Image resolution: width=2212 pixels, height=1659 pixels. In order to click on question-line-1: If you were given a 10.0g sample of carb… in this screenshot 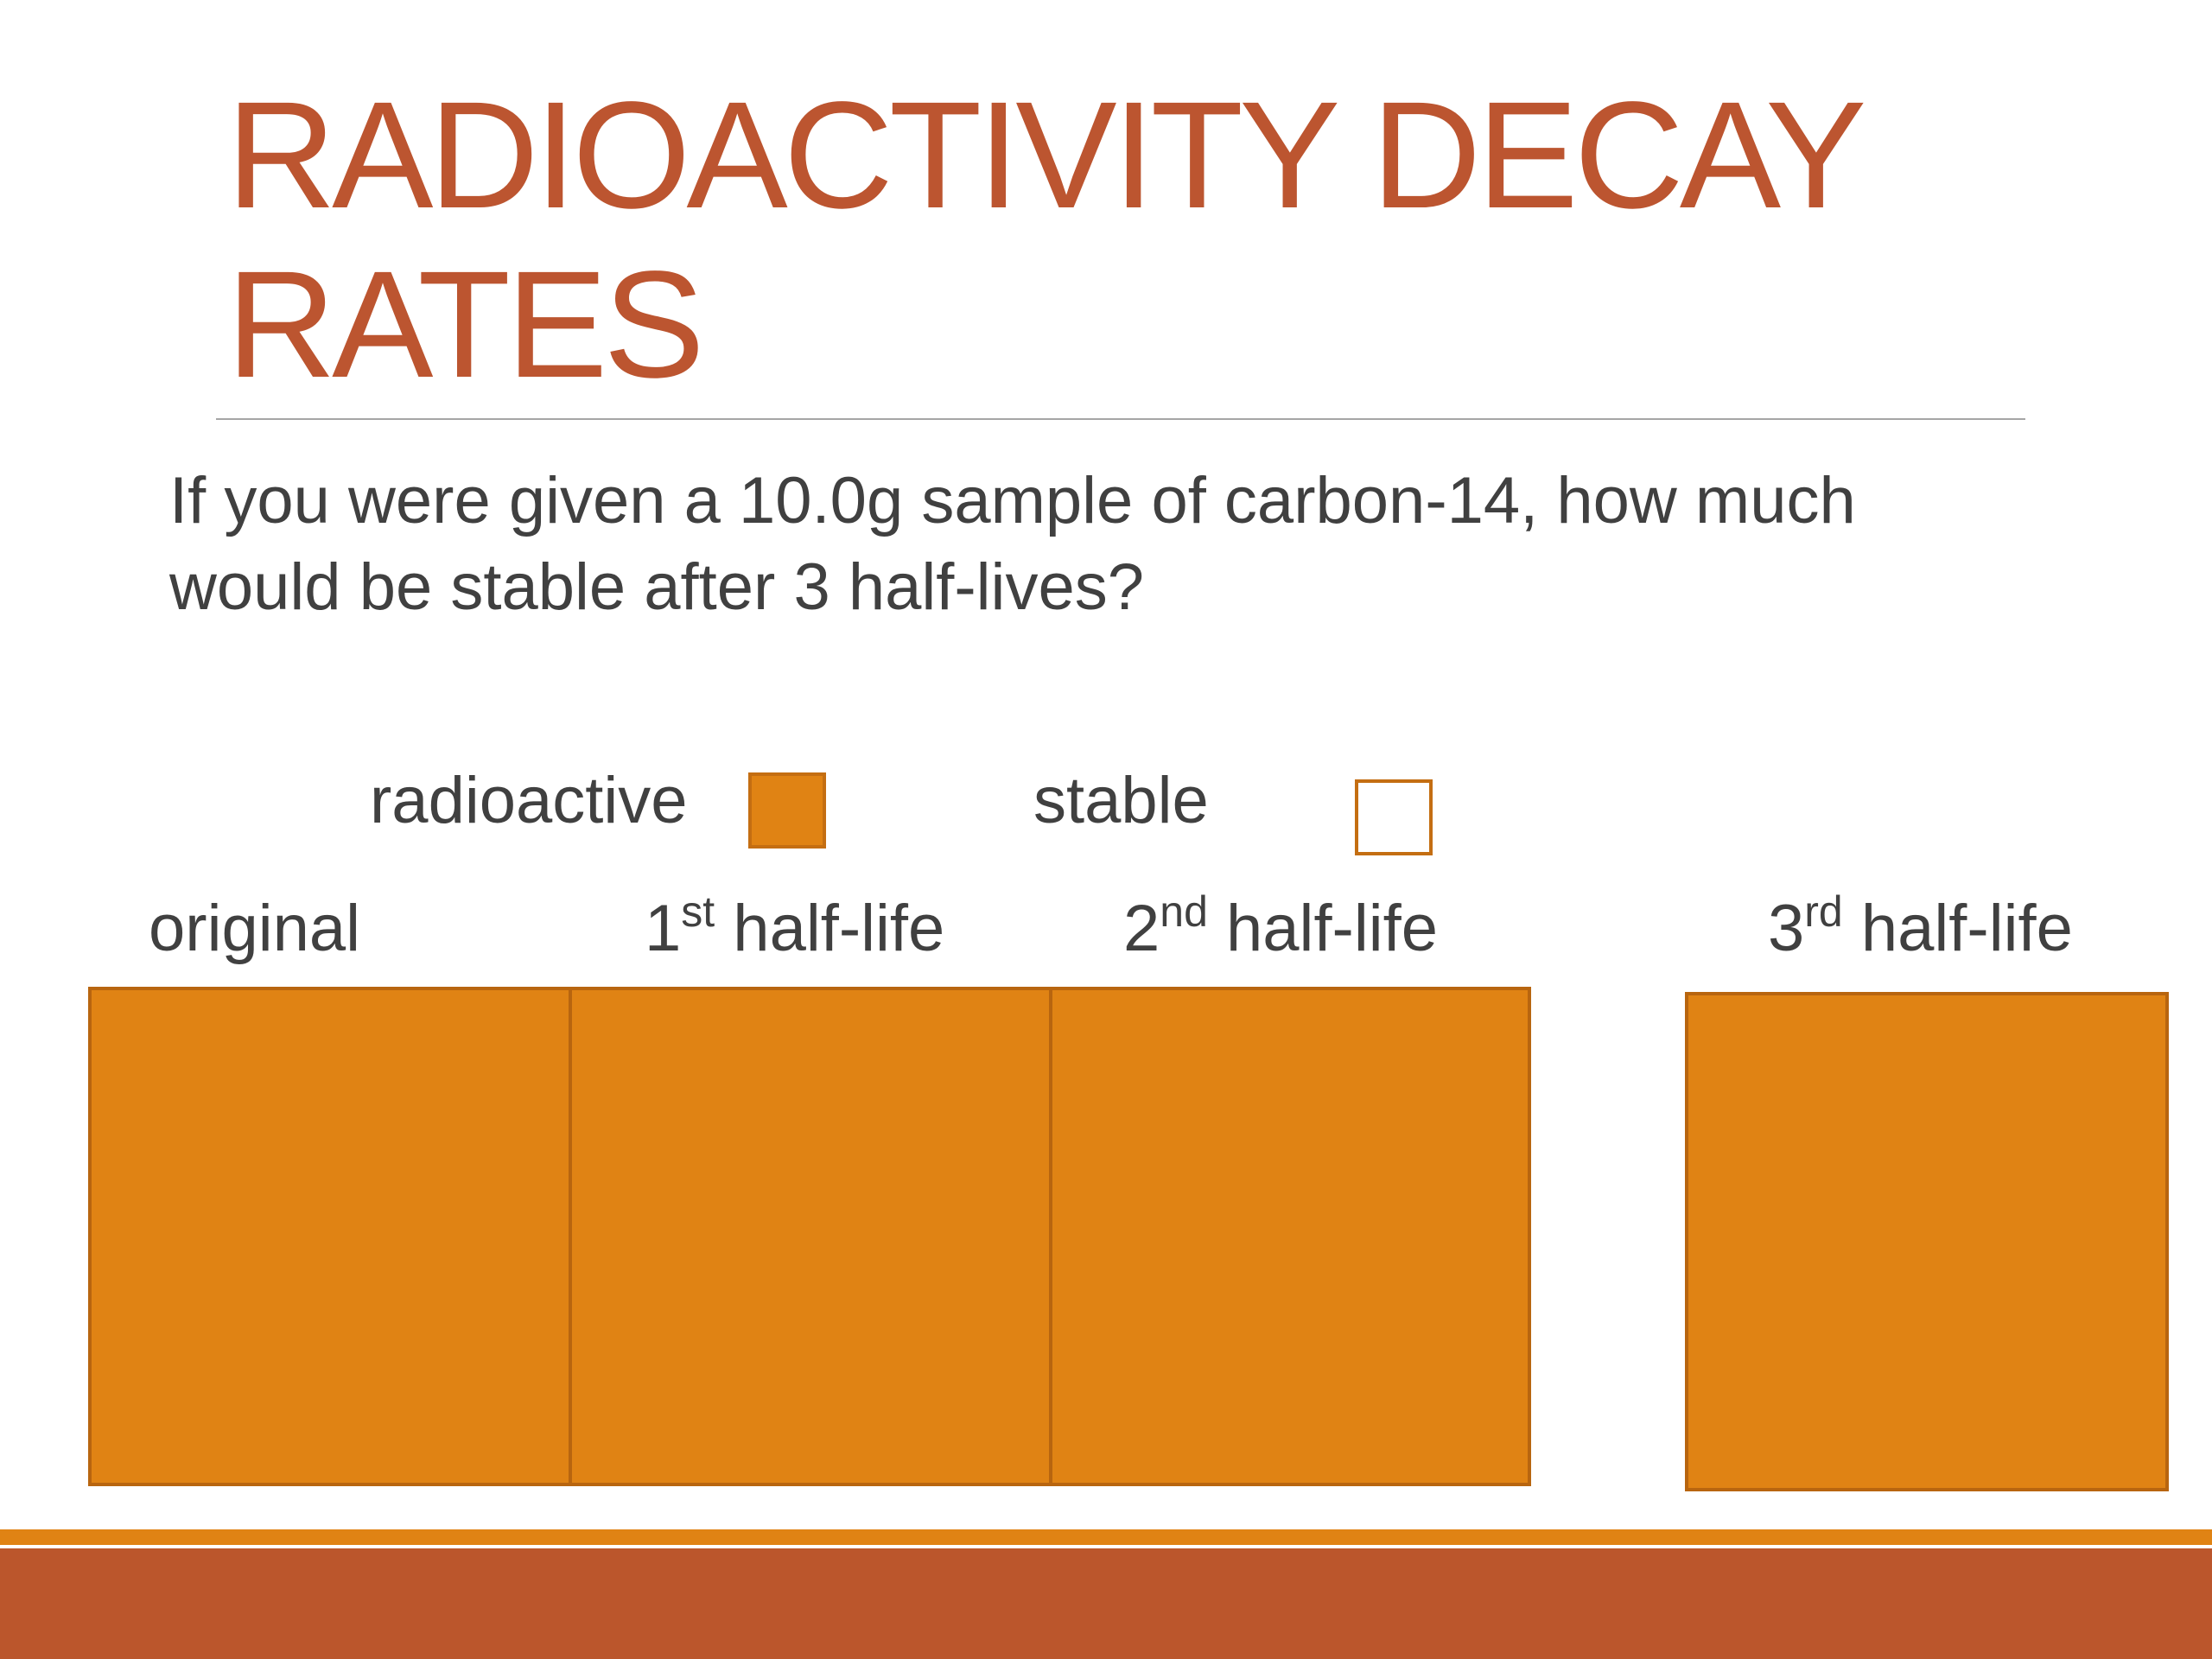, I will do `click(1013, 500)`.